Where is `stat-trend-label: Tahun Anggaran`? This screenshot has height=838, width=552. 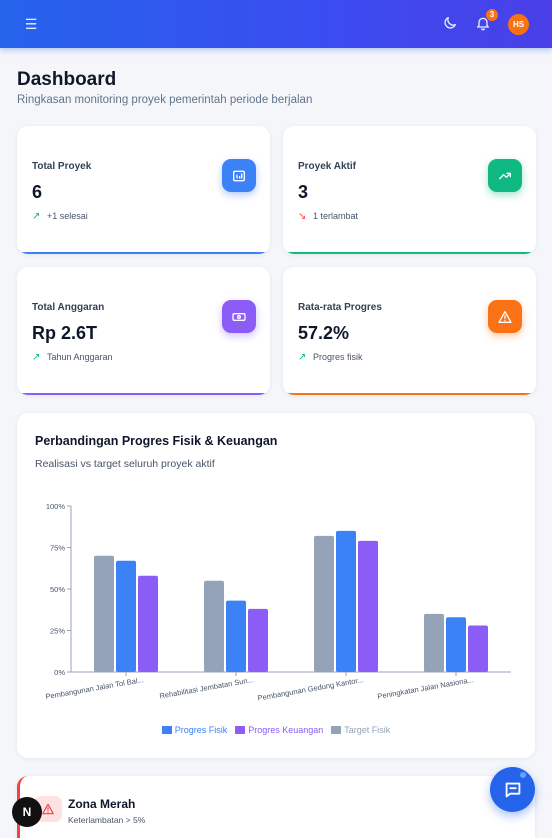
stat-trend-label: Tahun Anggaran is located at coordinates (80, 357).